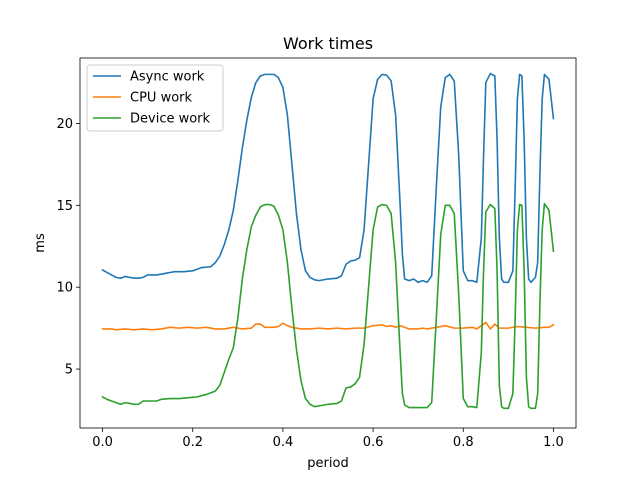 This screenshot has width=640, height=480. Describe the element at coordinates (328, 439) in the screenshot. I see `x-axis: 0.0 0.2 0.4 0.6 0.8 1.0` at that location.